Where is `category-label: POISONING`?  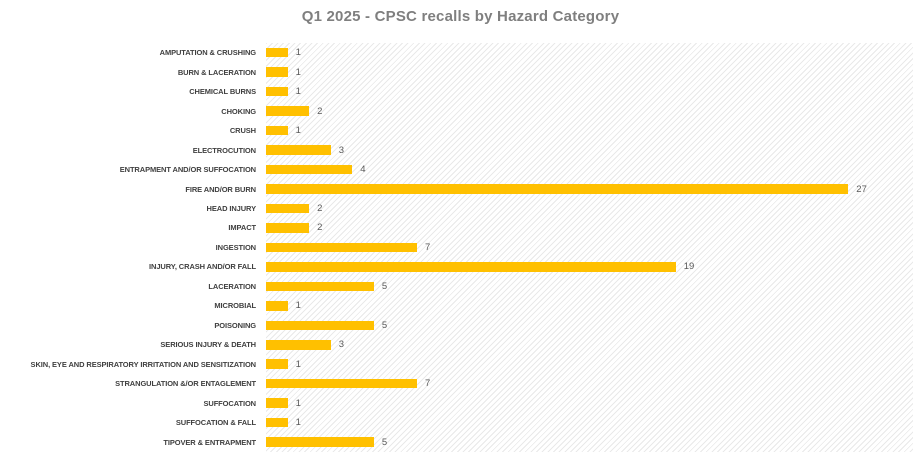
category-label: POISONING is located at coordinates (235, 325).